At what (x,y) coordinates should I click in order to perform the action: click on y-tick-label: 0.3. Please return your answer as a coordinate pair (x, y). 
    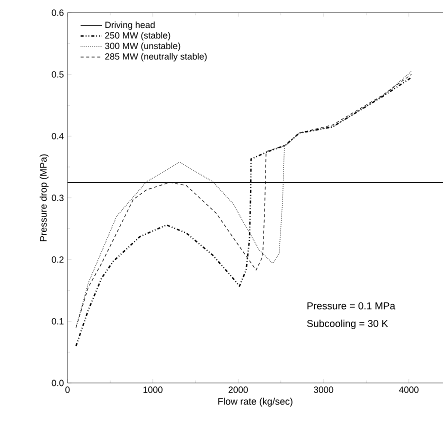
    Looking at the image, I should click on (58, 198).